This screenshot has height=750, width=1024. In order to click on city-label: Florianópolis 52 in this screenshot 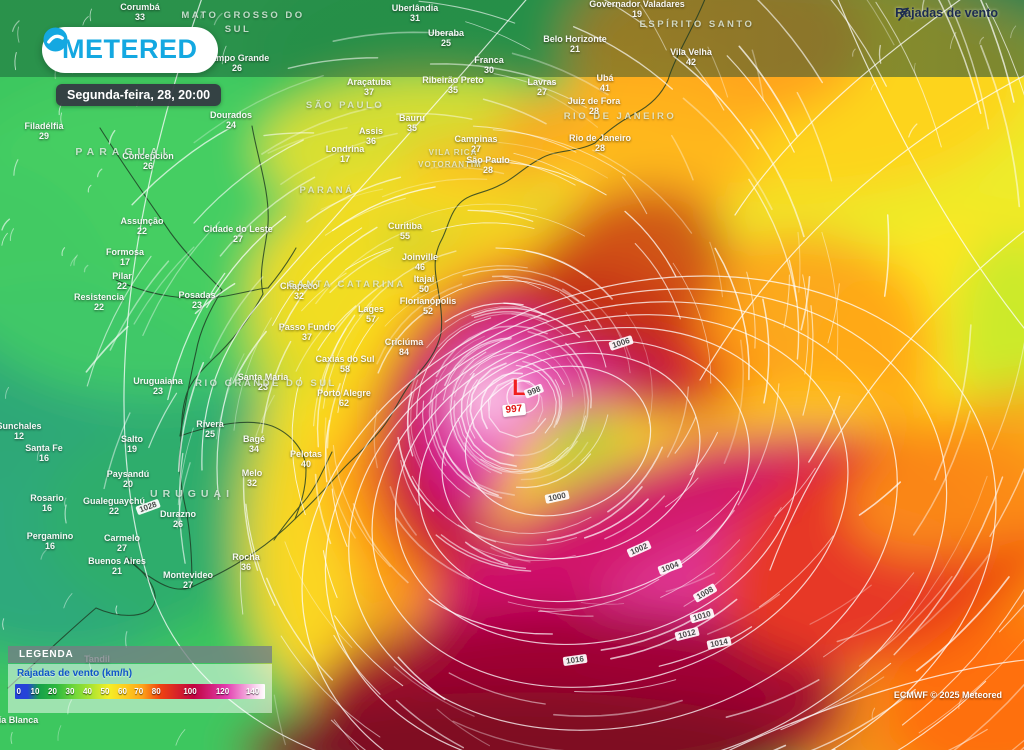, I will do `click(428, 306)`.